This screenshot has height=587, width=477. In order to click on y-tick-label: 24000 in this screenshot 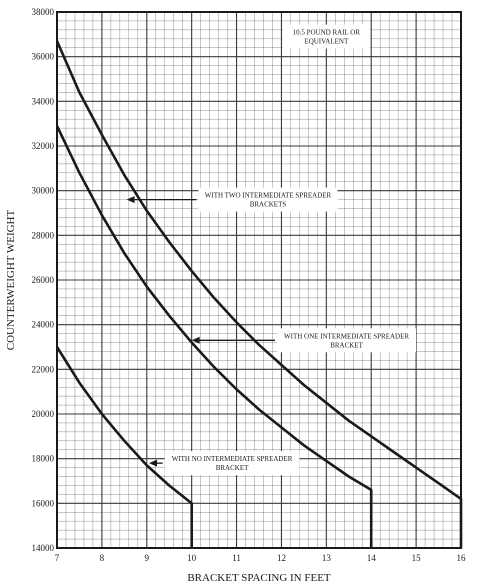, I will do `click(43, 325)`.